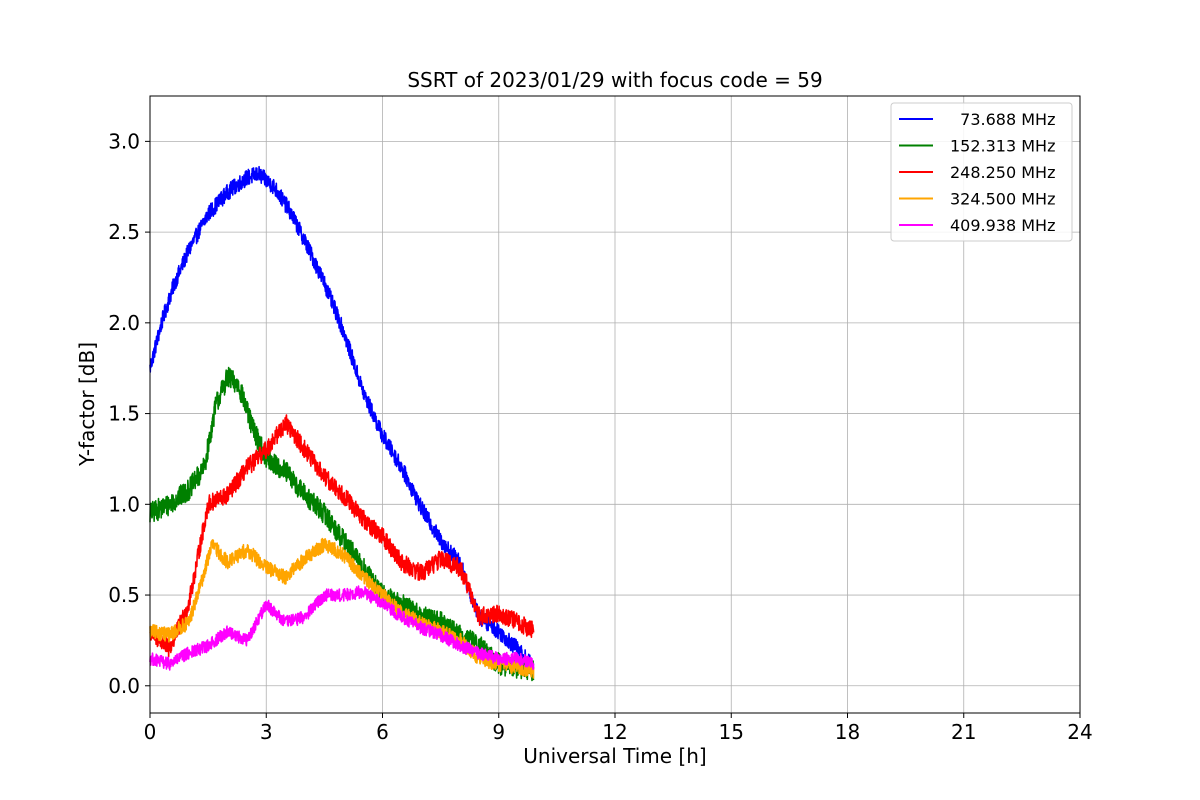 The image size is (1200, 800). I want to click on y-tick-label: 1.0, so click(124, 504).